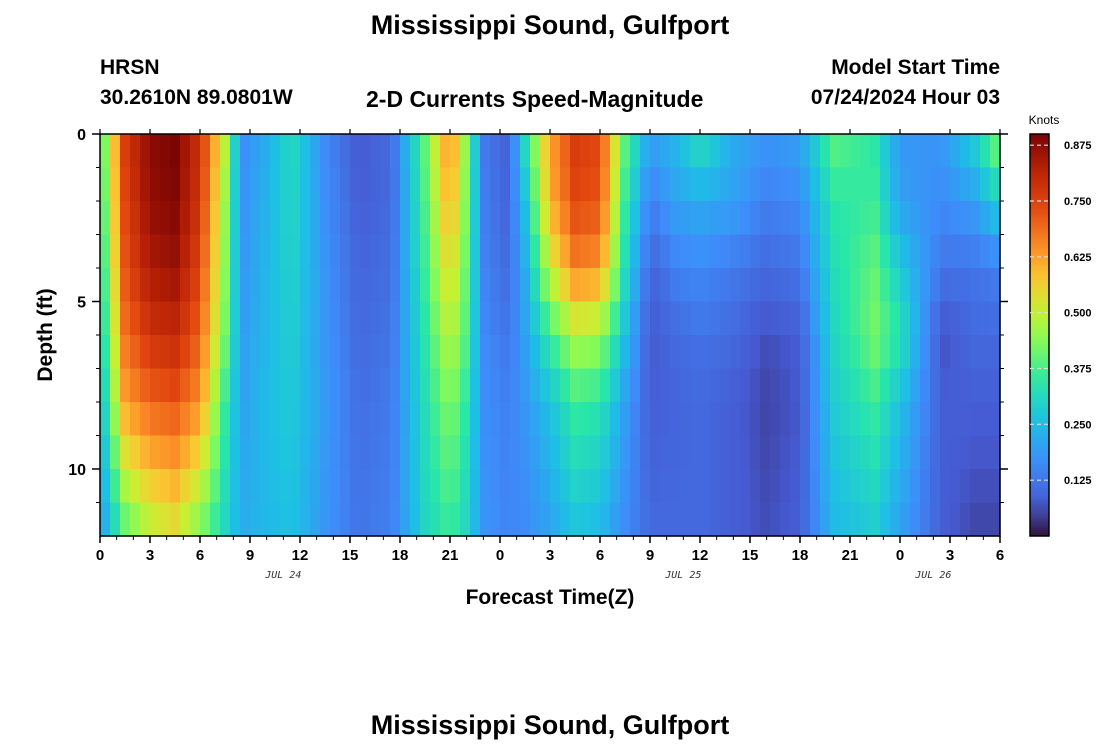 Image resolution: width=1100 pixels, height=750 pixels. I want to click on x-tick-label: 6, so click(600, 555).